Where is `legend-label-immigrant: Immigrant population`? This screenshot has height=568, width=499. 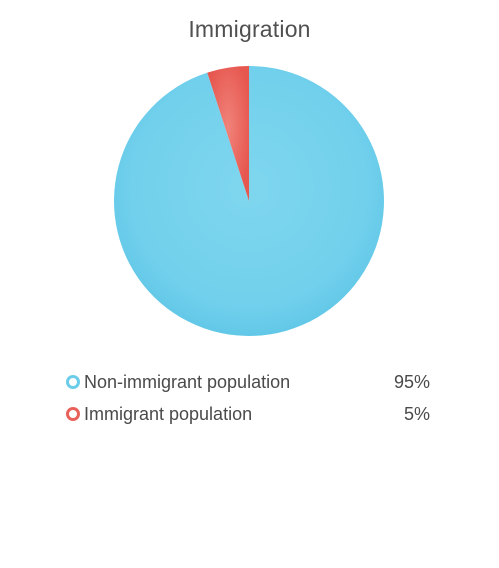
legend-label-immigrant: Immigrant population is located at coordinates (168, 414).